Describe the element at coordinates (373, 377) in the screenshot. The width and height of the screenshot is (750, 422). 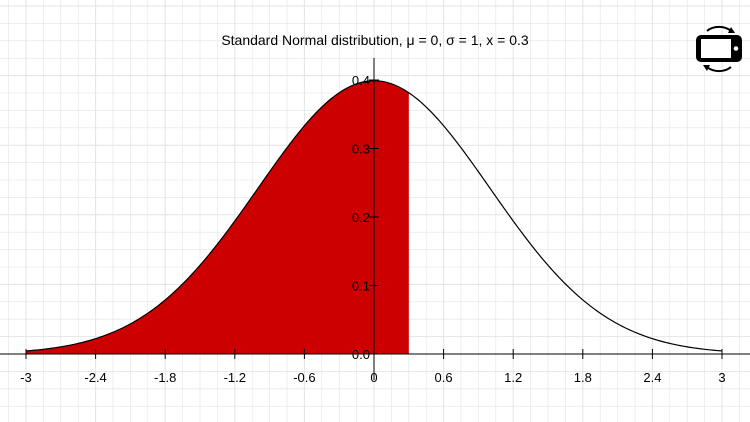
I see `x-tick-label: 0` at that location.